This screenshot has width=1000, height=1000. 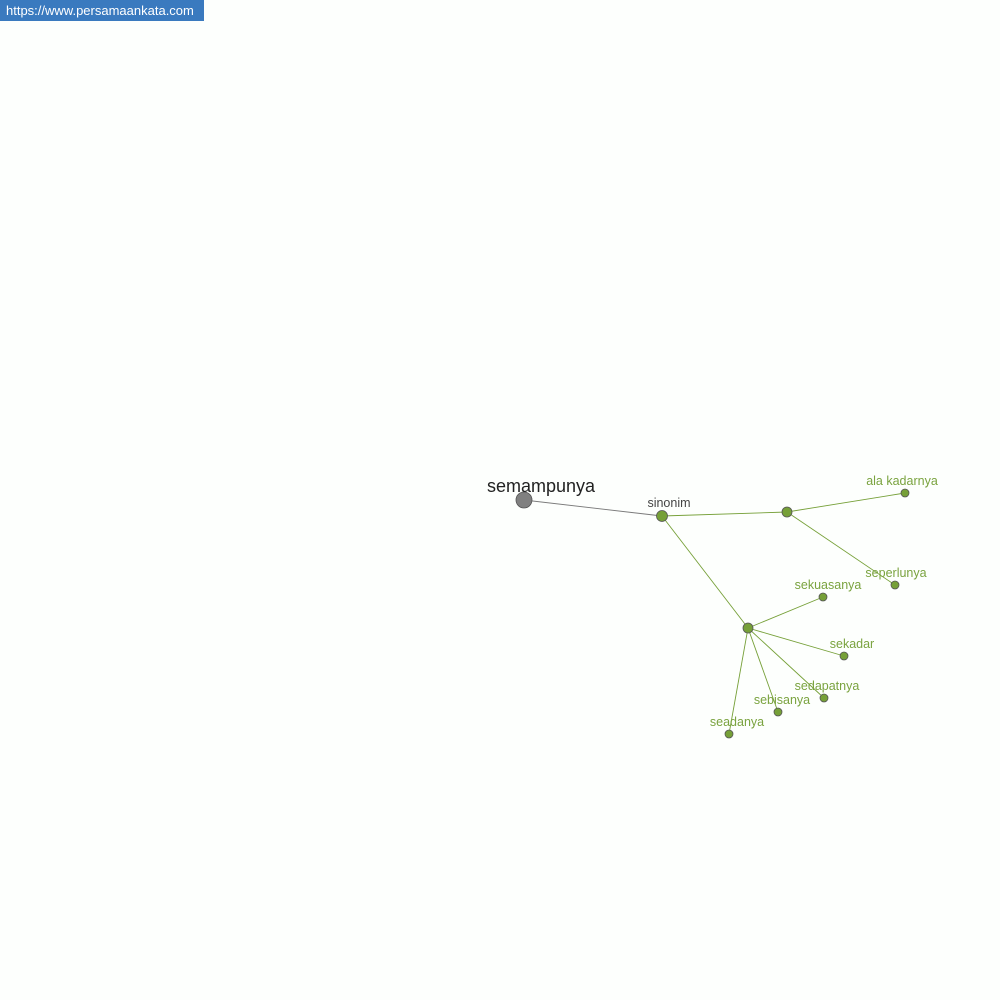 I want to click on edge-sinonim-hub2, so click(x=705, y=572).